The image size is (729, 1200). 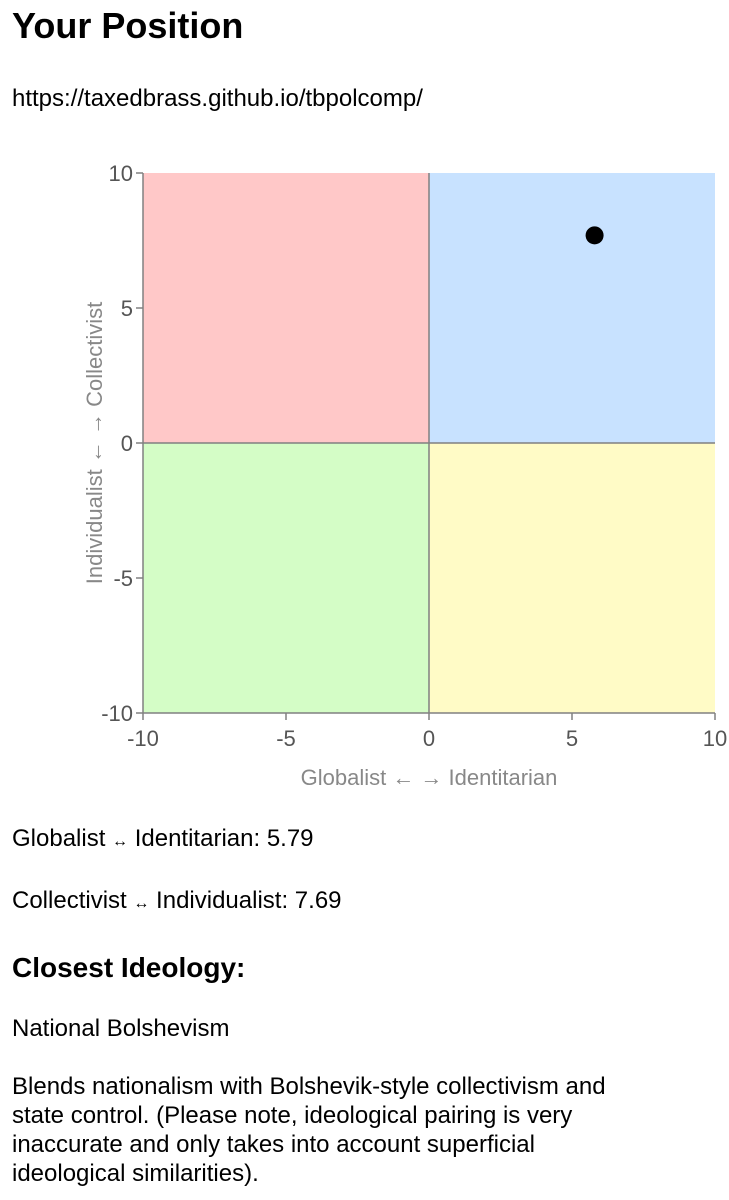 I want to click on x-tick-label: 10, so click(x=715, y=738).